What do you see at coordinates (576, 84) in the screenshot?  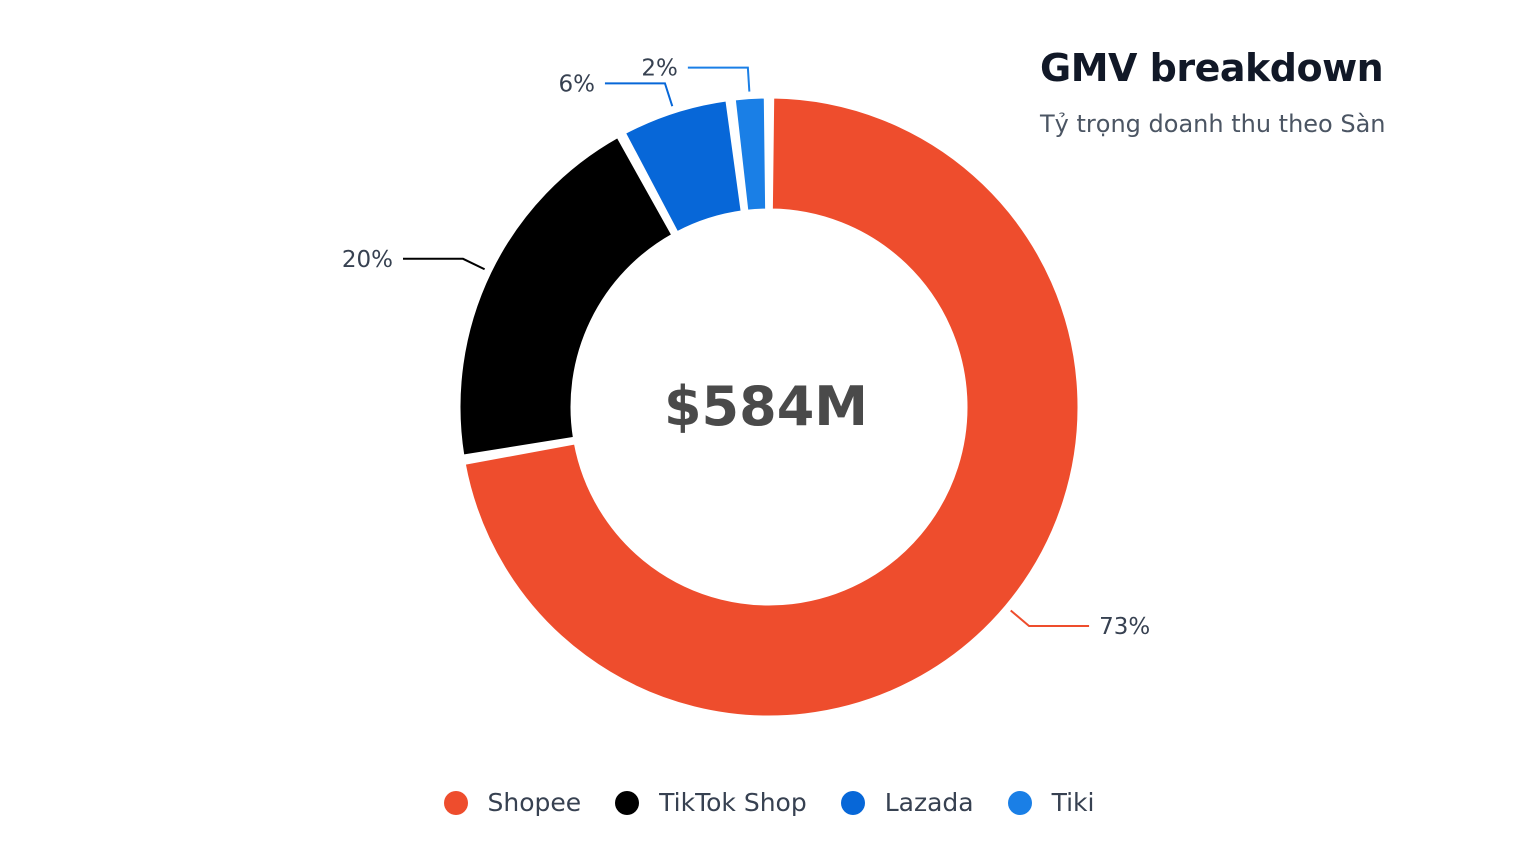 I see `data-label-lazada: 6%` at bounding box center [576, 84].